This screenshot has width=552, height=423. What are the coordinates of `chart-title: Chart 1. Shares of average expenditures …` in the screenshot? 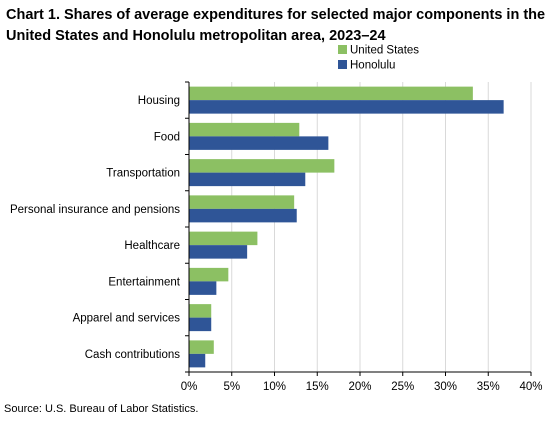 It's located at (276, 25).